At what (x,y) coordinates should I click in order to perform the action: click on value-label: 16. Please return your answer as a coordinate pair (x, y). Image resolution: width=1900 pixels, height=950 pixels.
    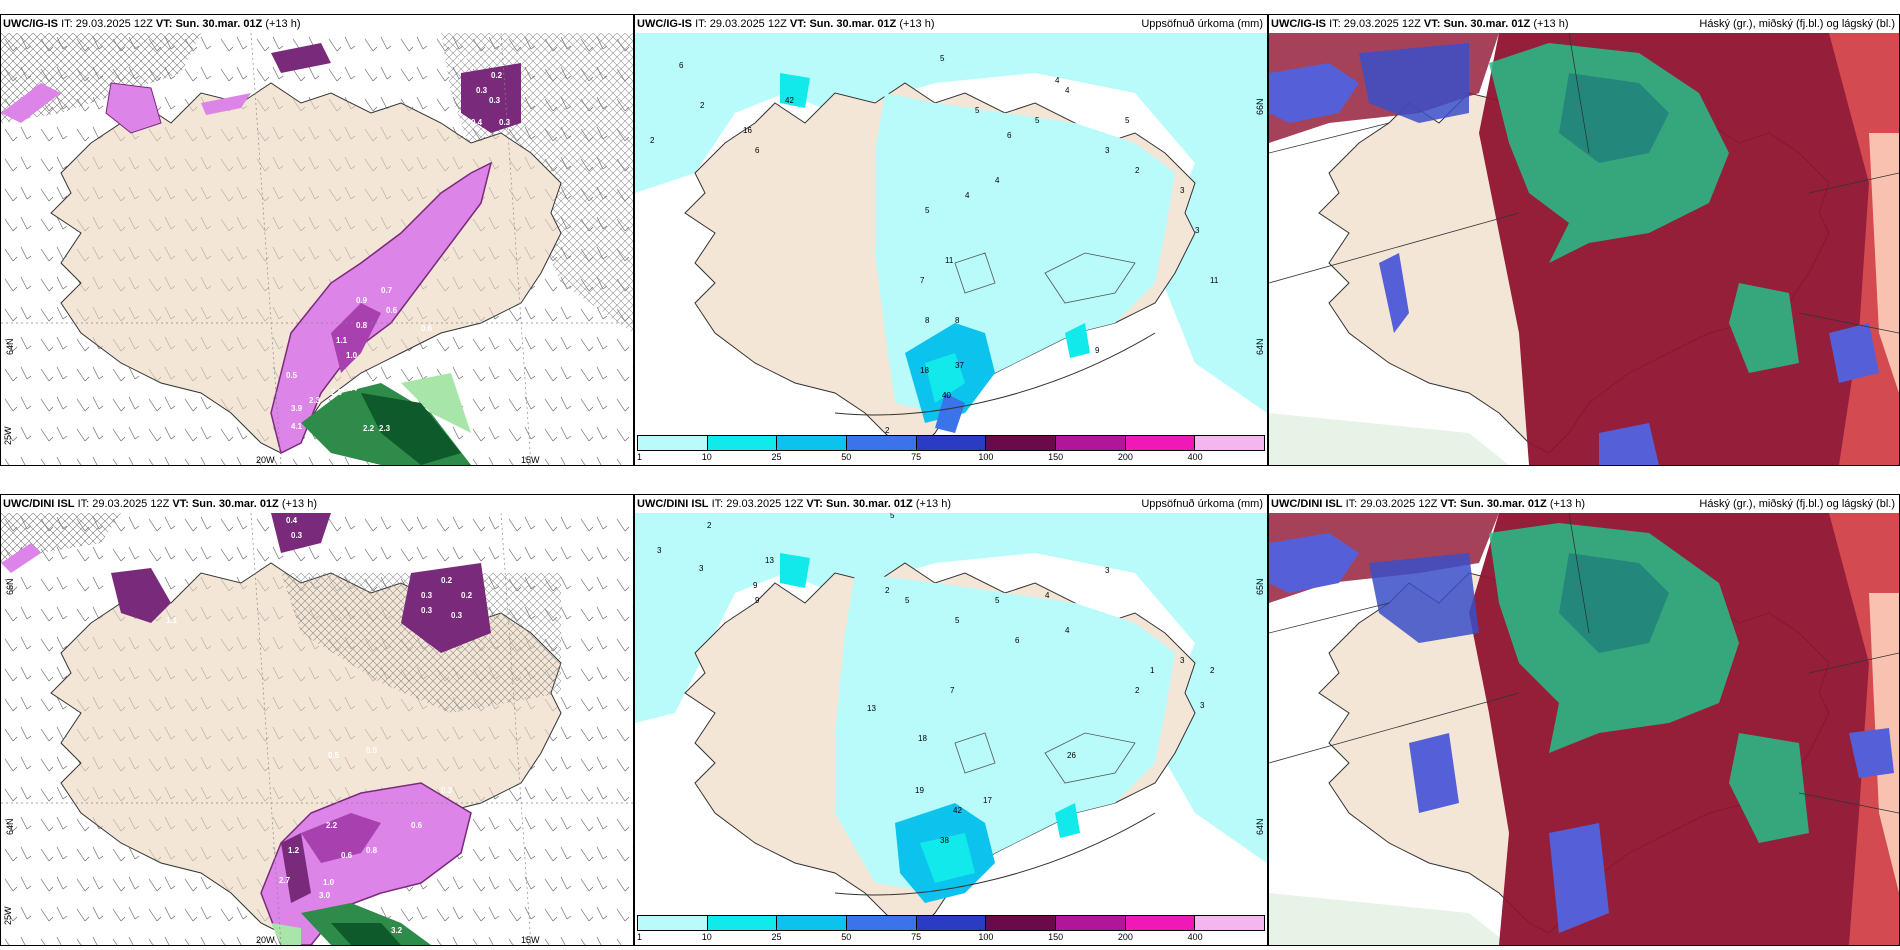
    Looking at the image, I should click on (747, 130).